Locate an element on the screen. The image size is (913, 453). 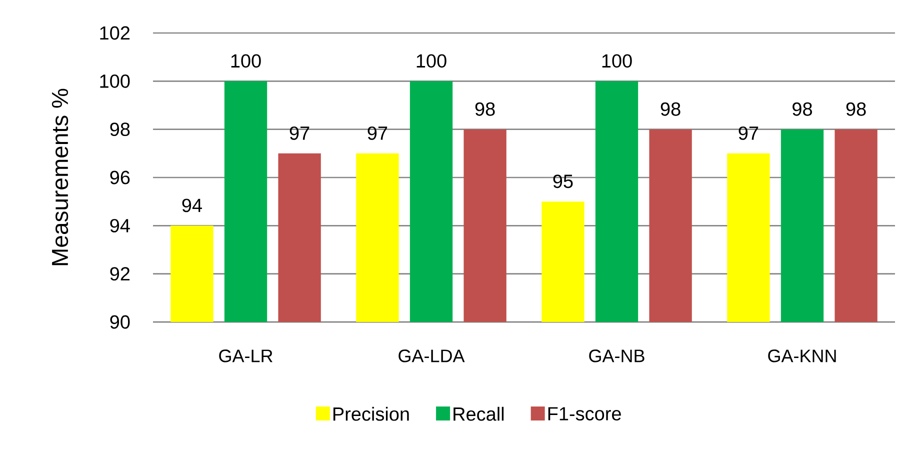
y-tick-label: 98 is located at coordinates (120, 129).